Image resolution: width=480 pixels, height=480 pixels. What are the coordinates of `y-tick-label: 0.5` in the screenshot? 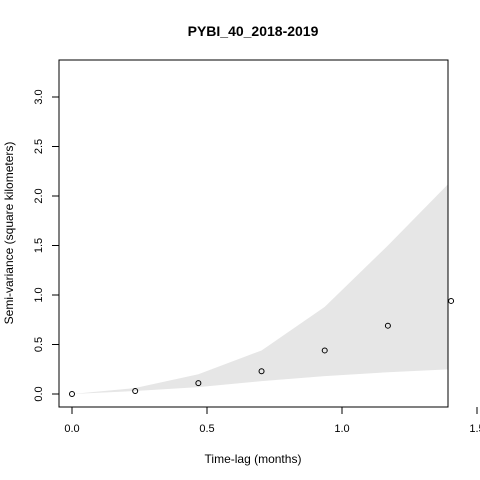 It's located at (39, 344).